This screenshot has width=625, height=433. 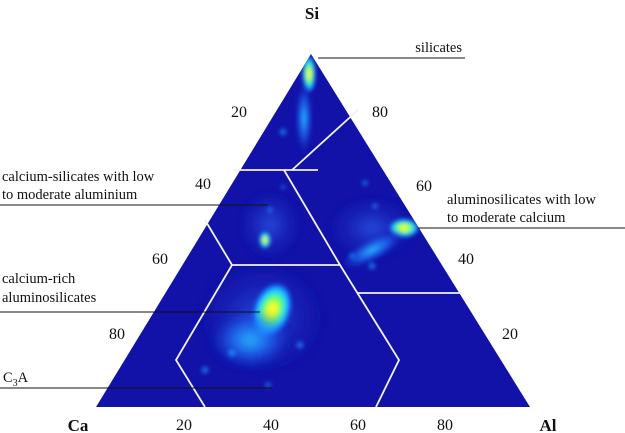 What do you see at coordinates (203, 184) in the screenshot?
I see `tick-left-40: 40` at bounding box center [203, 184].